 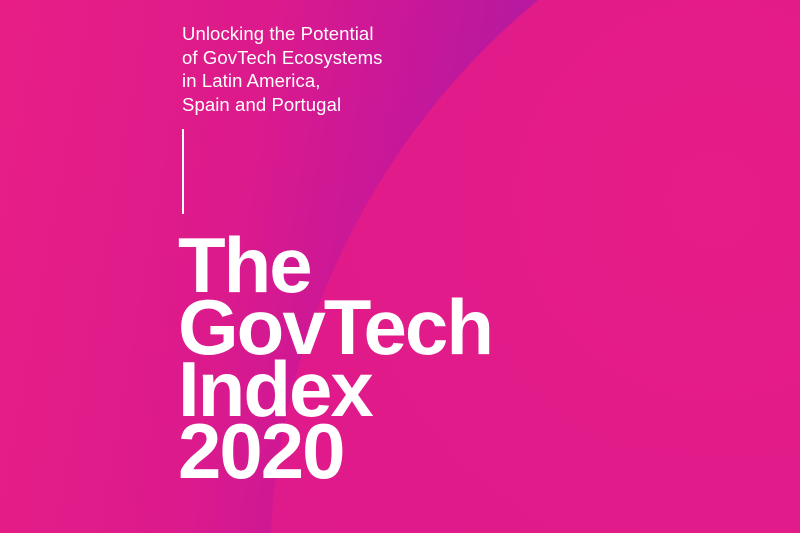 I want to click on subtitle-line: of GovTech Ecosystems, so click(x=282, y=57).